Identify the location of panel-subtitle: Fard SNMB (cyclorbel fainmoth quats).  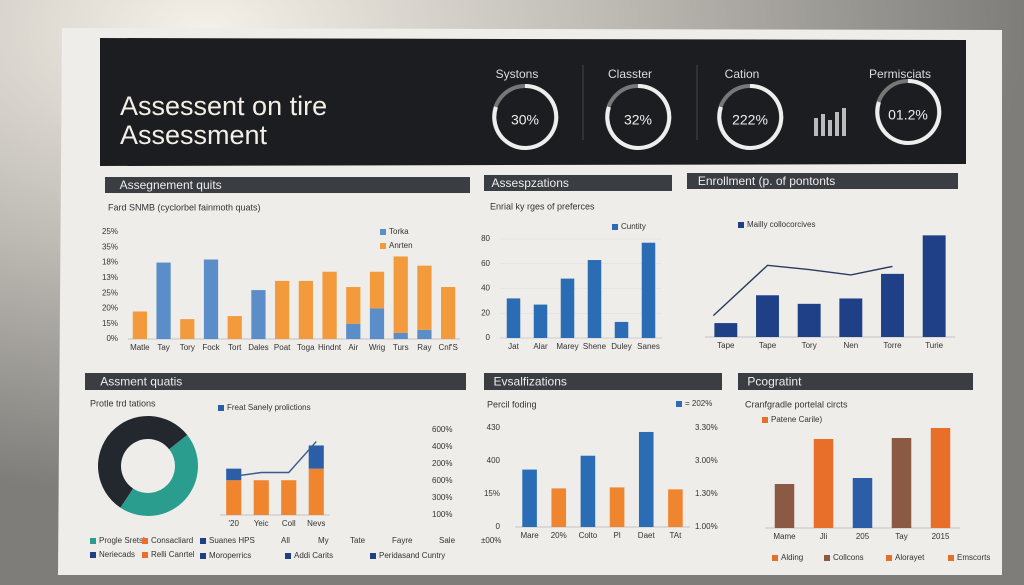
(184, 207).